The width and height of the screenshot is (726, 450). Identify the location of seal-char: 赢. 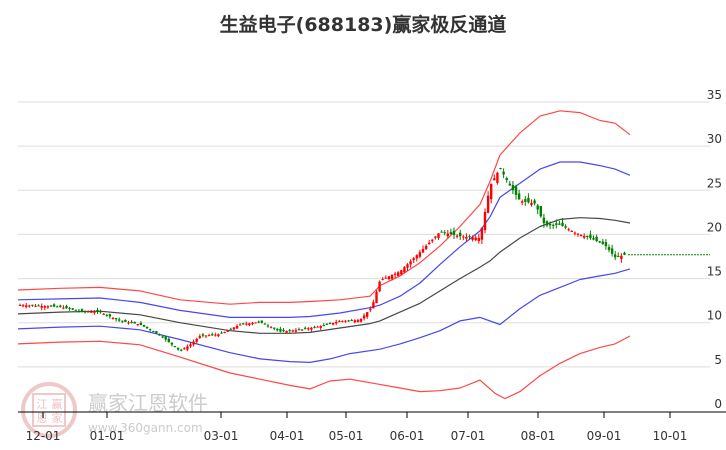
(57, 404).